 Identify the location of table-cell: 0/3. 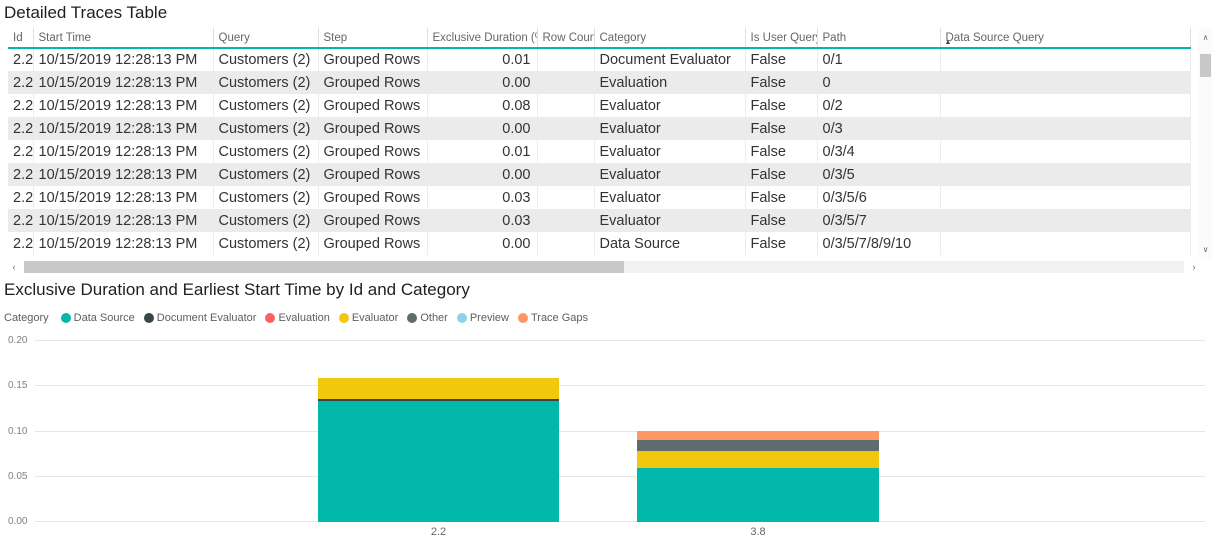
(879, 128).